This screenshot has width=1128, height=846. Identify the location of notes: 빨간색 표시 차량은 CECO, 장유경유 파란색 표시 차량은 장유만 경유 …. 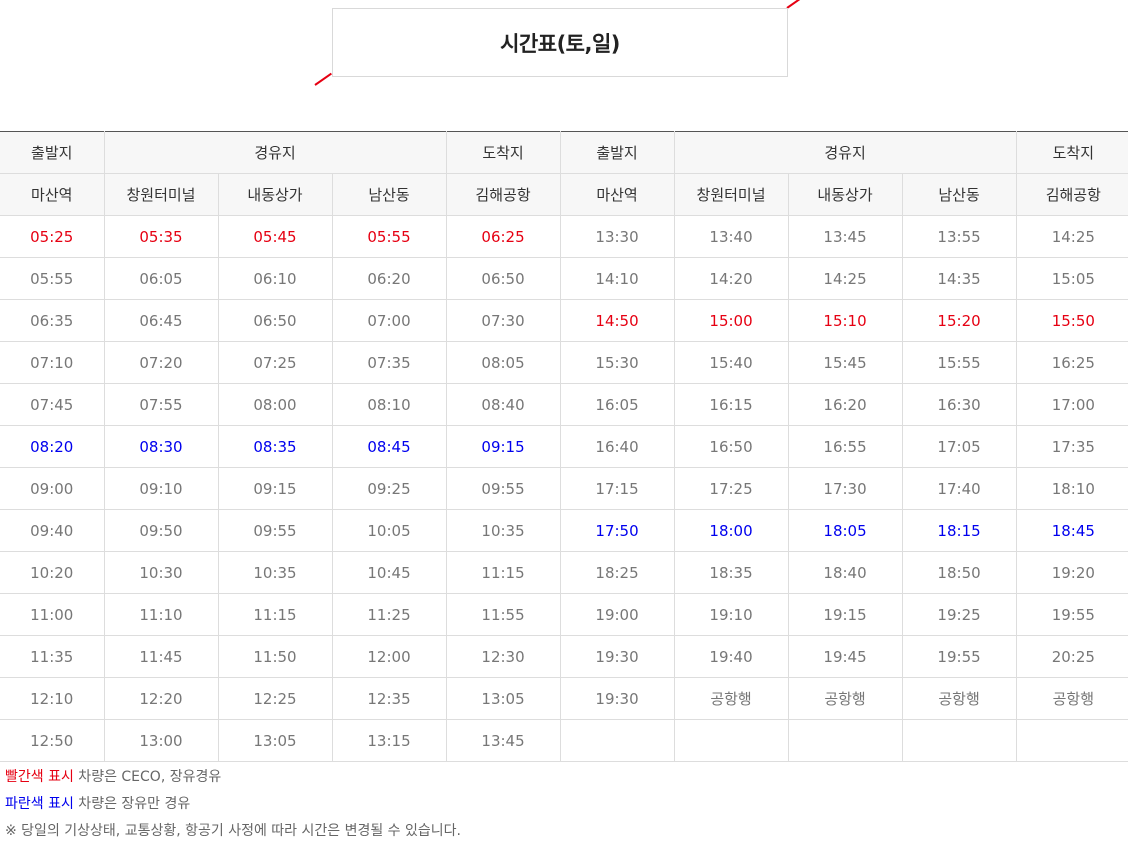
(233, 804).